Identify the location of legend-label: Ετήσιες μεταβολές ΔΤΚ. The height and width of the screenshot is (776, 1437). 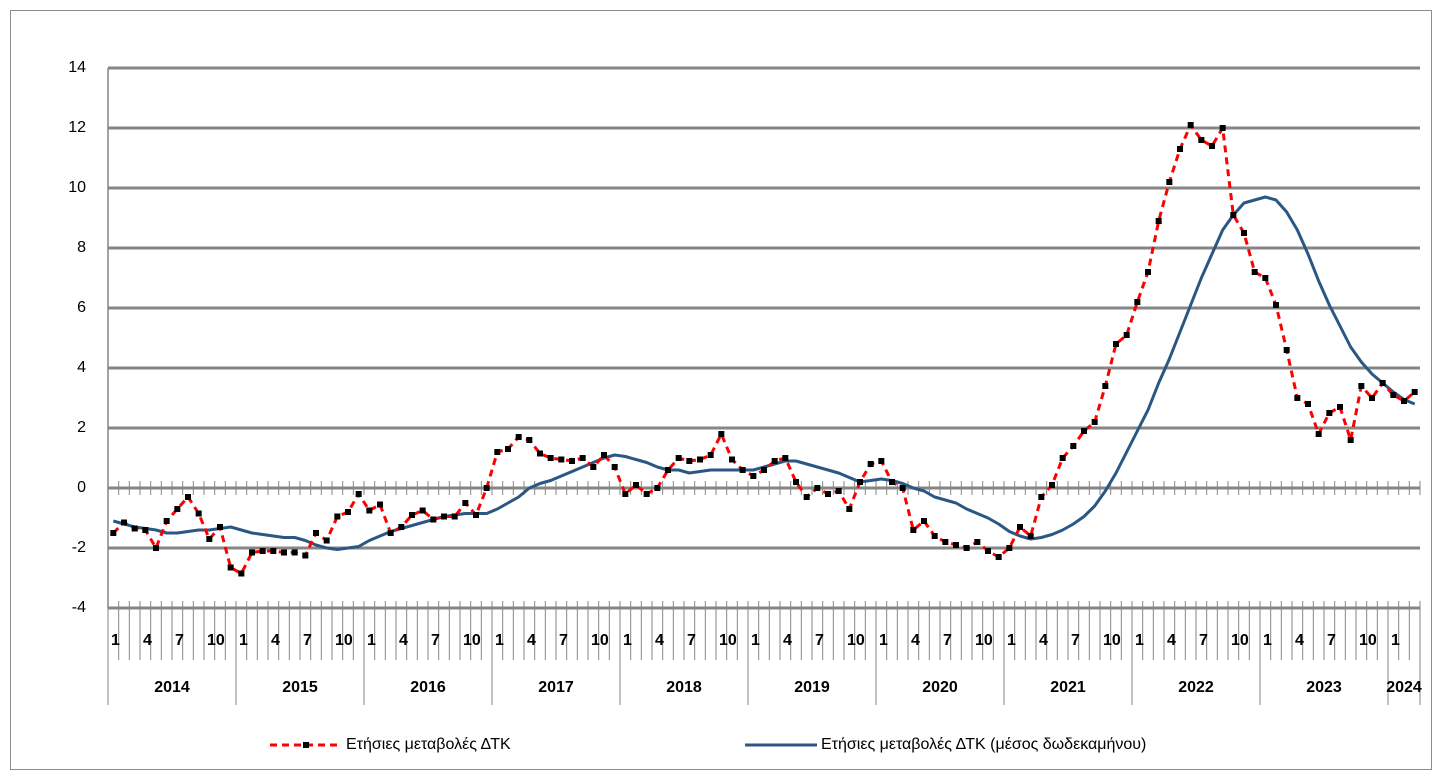
(428, 744).